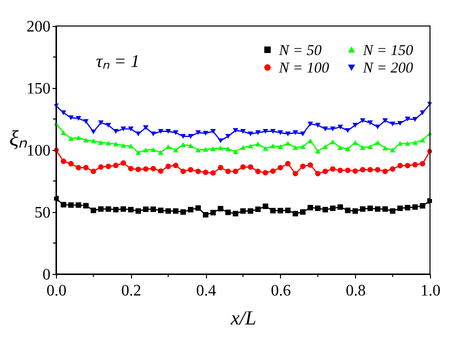 The height and width of the screenshot is (349, 474). Describe the element at coordinates (243, 319) in the screenshot. I see `x-axis-title: x/L` at that location.